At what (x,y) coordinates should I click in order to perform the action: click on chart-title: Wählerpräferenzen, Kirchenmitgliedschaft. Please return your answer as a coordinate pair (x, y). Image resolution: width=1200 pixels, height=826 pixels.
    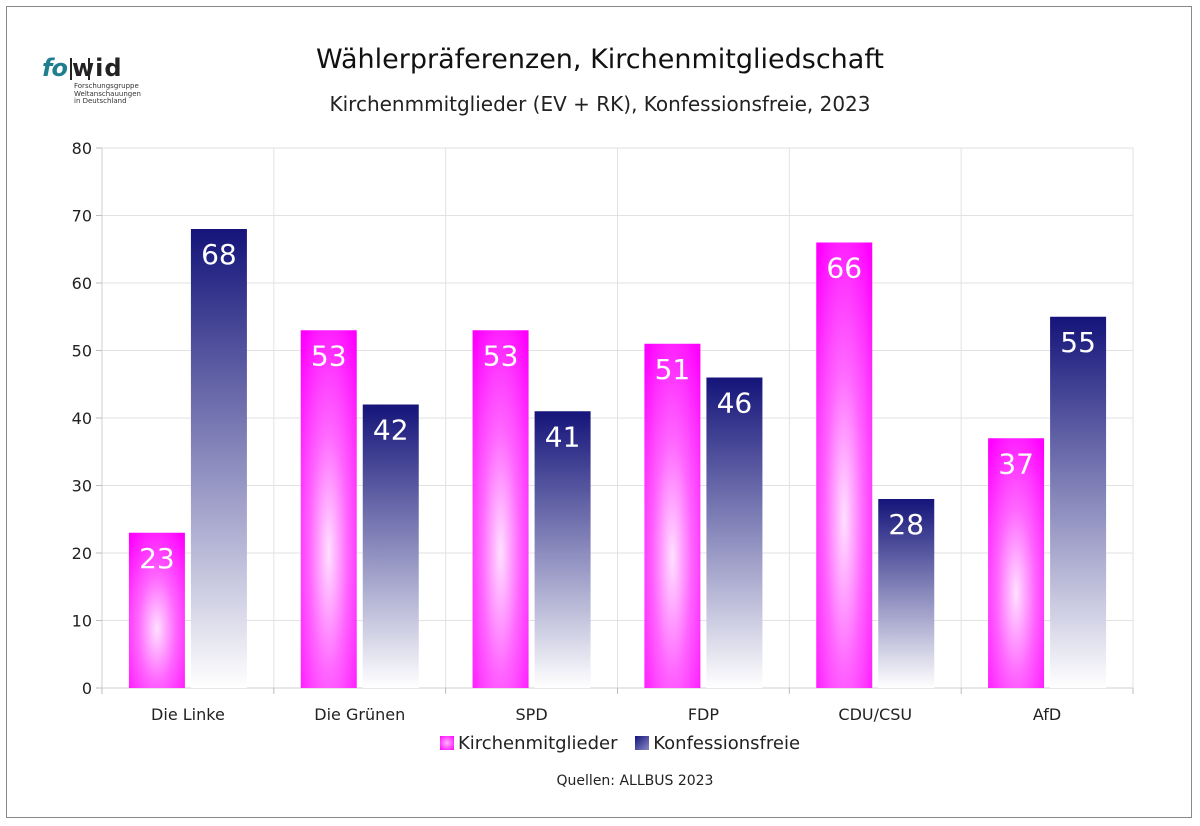
    Looking at the image, I should click on (600, 59).